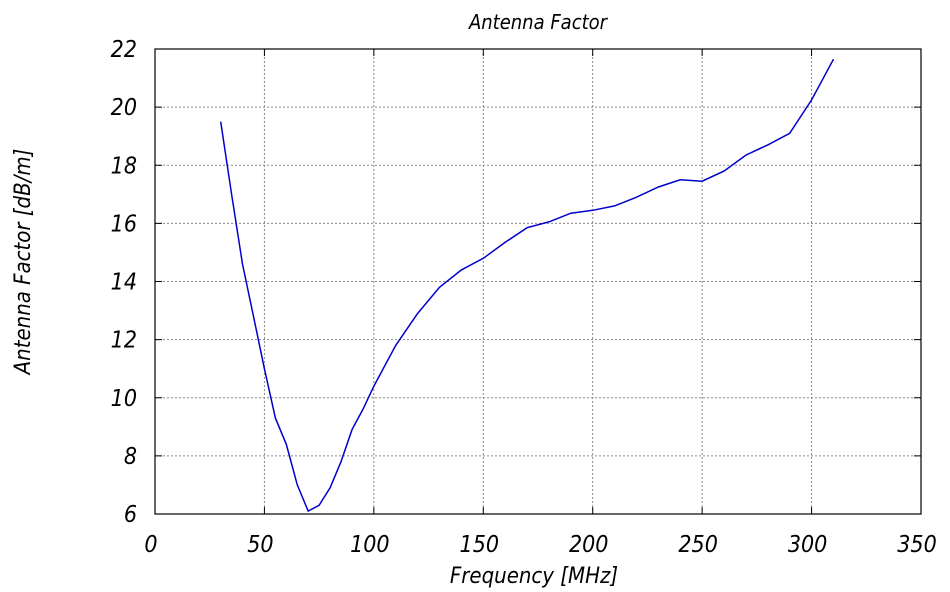 This screenshot has height=592, width=950. I want to click on x-tick-label: 300, so click(808, 545).